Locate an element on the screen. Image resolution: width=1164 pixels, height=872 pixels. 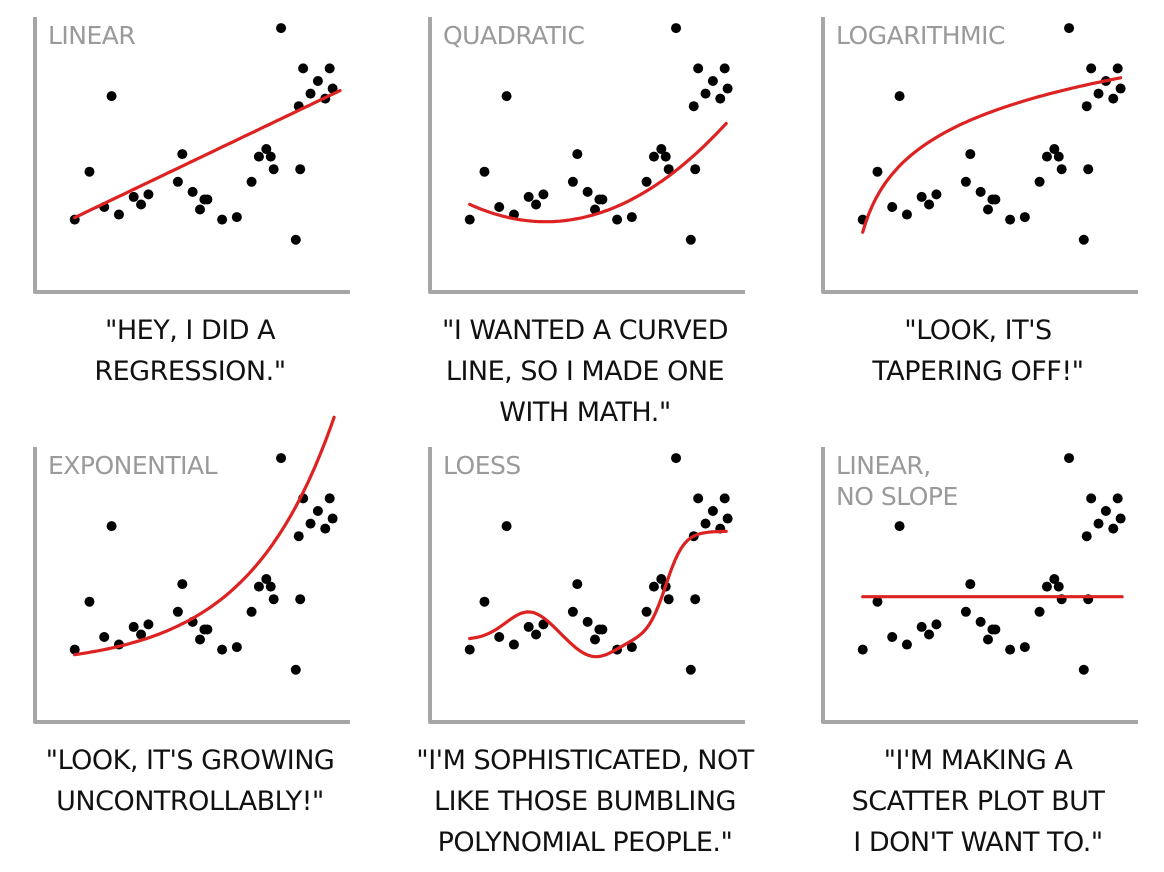
plot-exponential is located at coordinates (191, 569).